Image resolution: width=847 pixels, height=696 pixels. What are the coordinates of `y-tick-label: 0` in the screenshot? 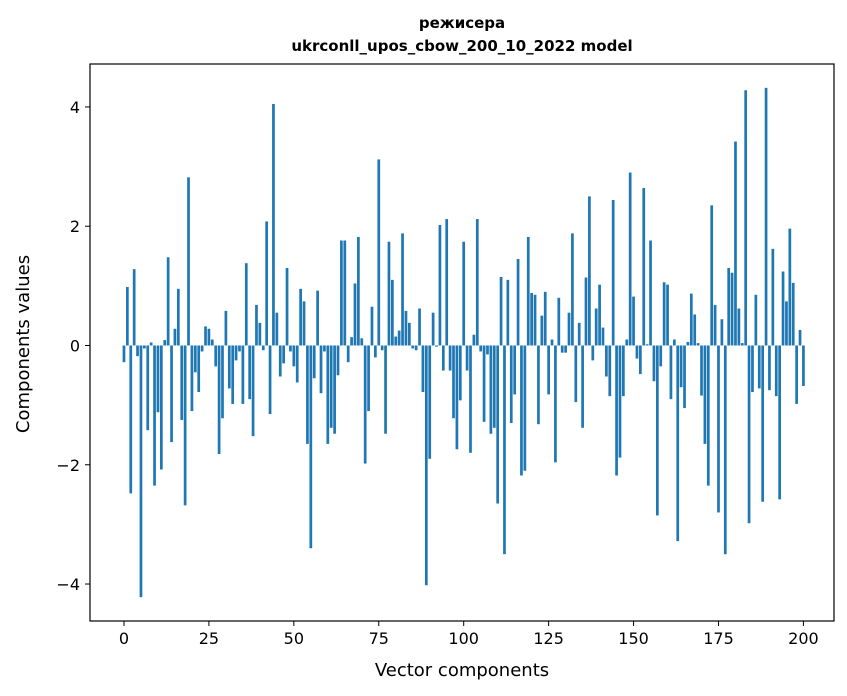 It's located at (75, 345).